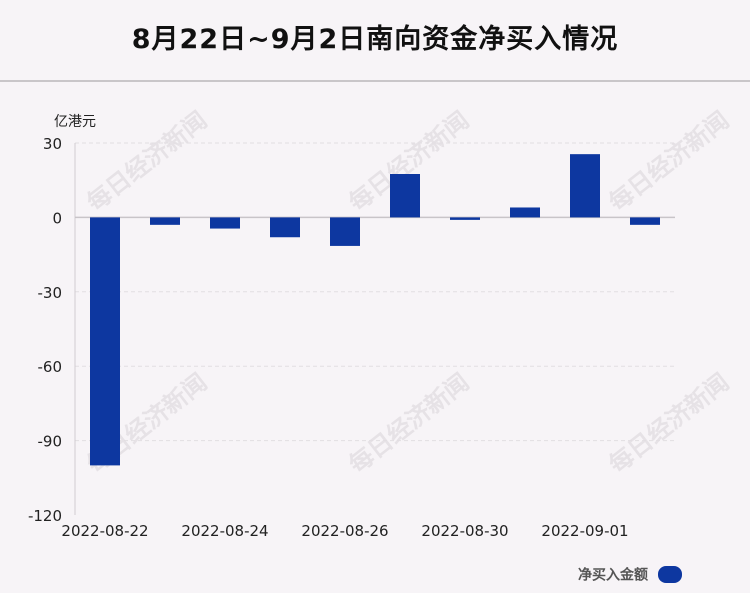 The width and height of the screenshot is (750, 593). What do you see at coordinates (52, 144) in the screenshot?
I see `y-tick-label: 30` at bounding box center [52, 144].